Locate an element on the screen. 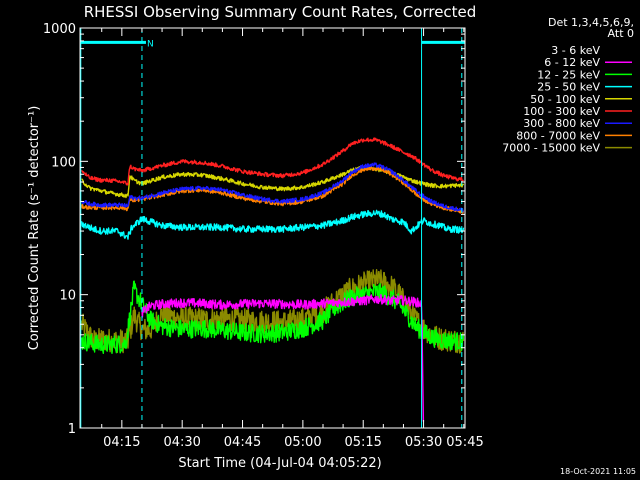 The height and width of the screenshot is (480, 640). series-line-300-800-kev is located at coordinates (272, 187).